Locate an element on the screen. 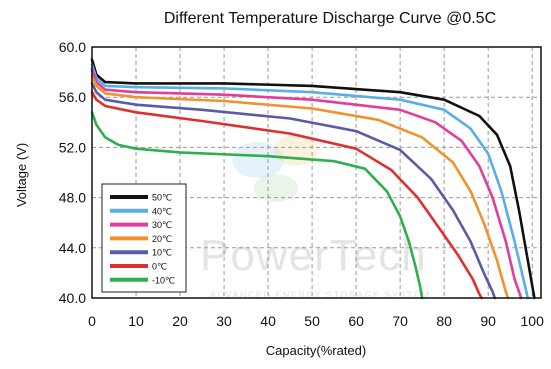 The width and height of the screenshot is (551, 369). legend-label: 50℃ is located at coordinates (162, 198).